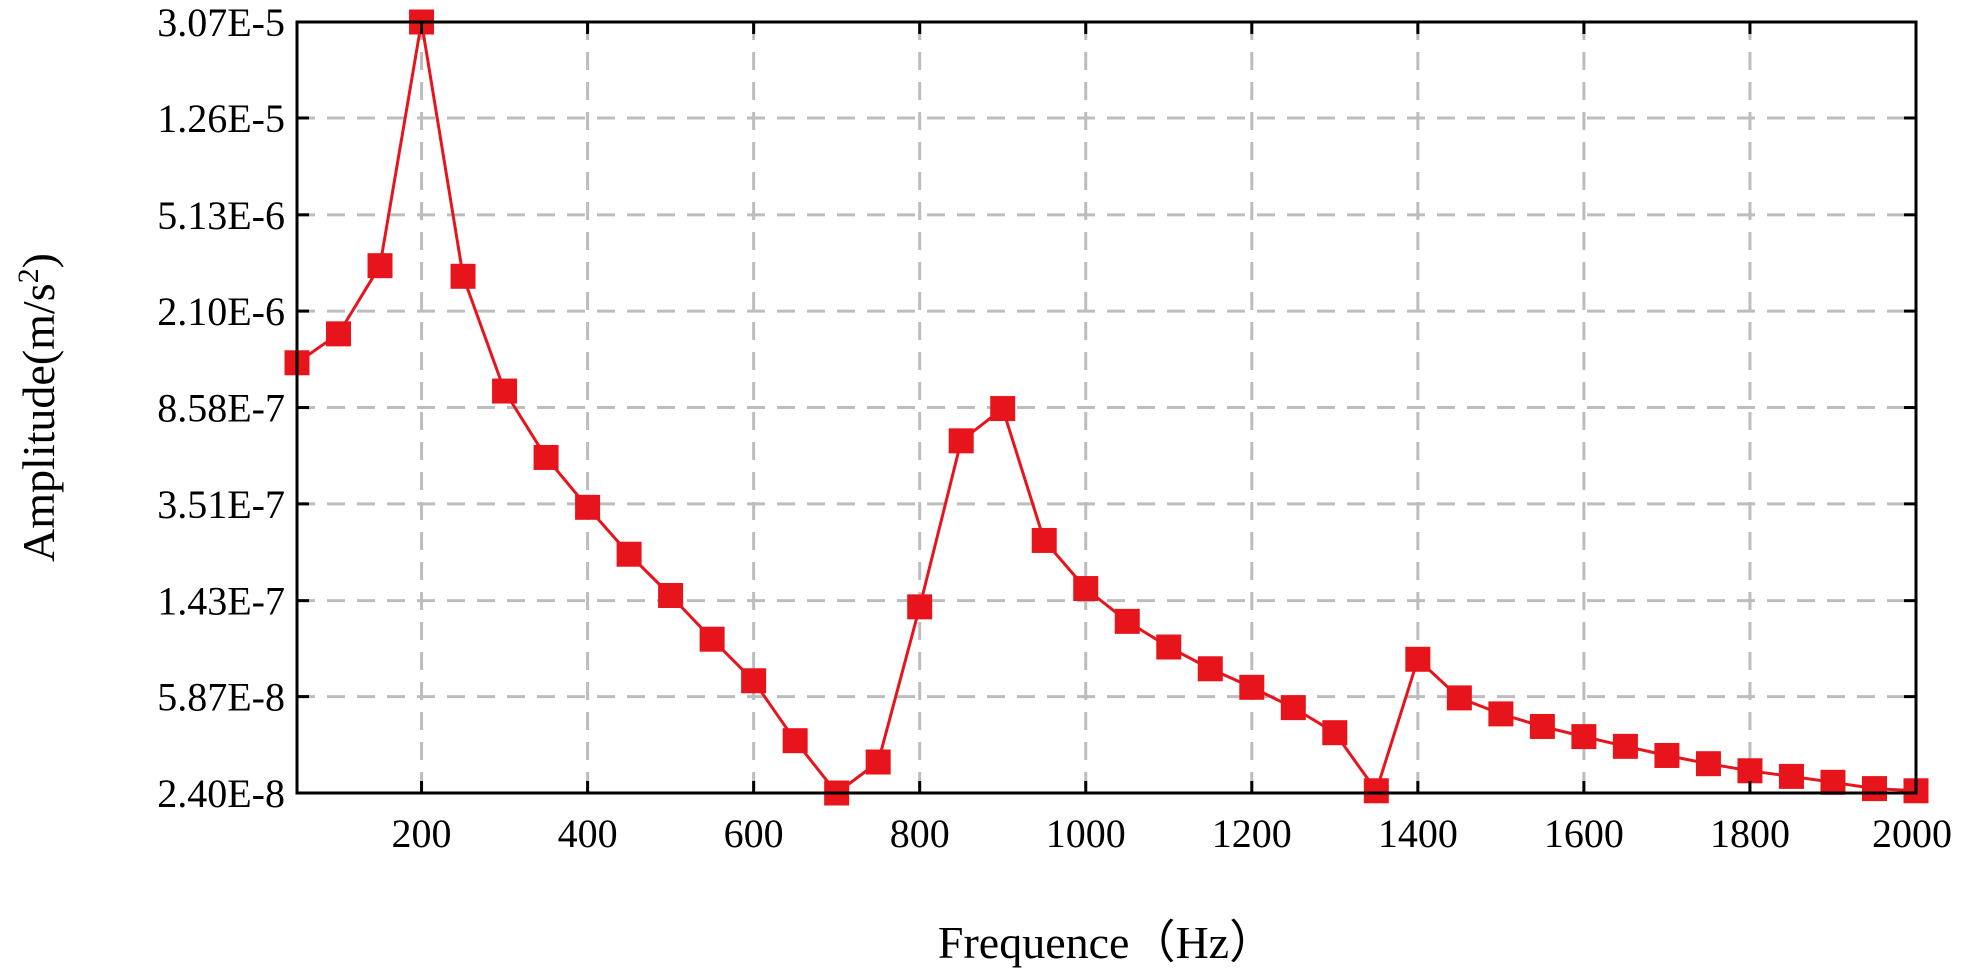  Describe the element at coordinates (422, 833) in the screenshot. I see `x-tick-label: 200` at that location.